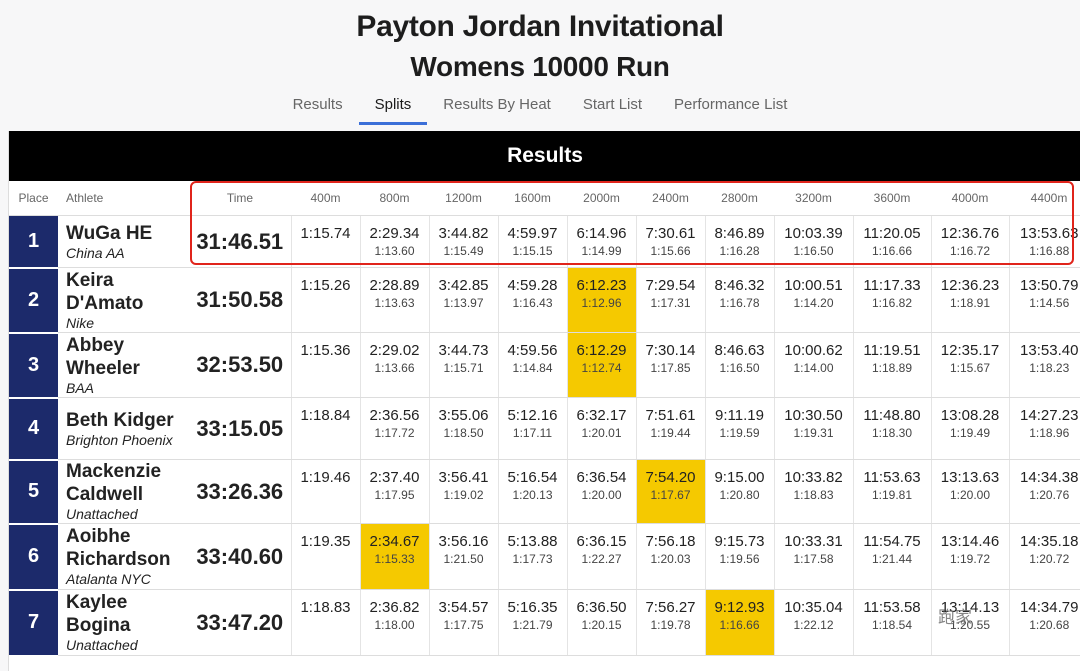 The image size is (1080, 671). Describe the element at coordinates (533, 303) in the screenshot. I see `lap-split: 1:16.43` at that location.